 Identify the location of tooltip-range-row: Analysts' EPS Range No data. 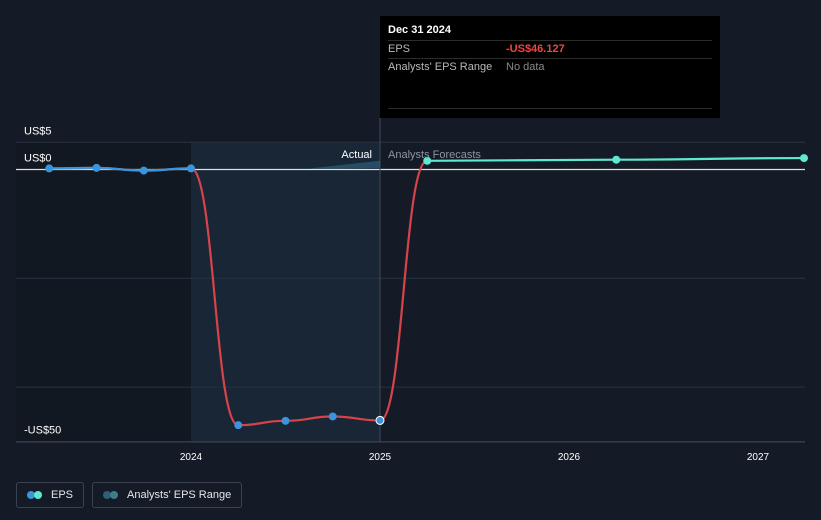
(550, 67).